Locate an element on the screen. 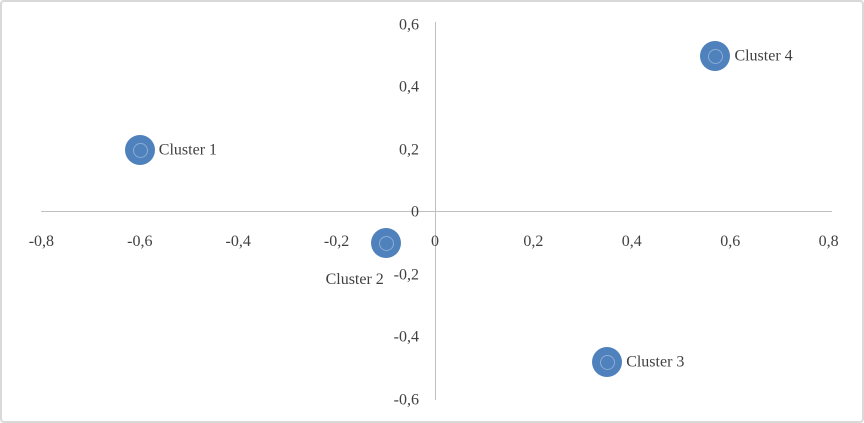 The width and height of the screenshot is (864, 423). x-axis-line is located at coordinates (436, 211).